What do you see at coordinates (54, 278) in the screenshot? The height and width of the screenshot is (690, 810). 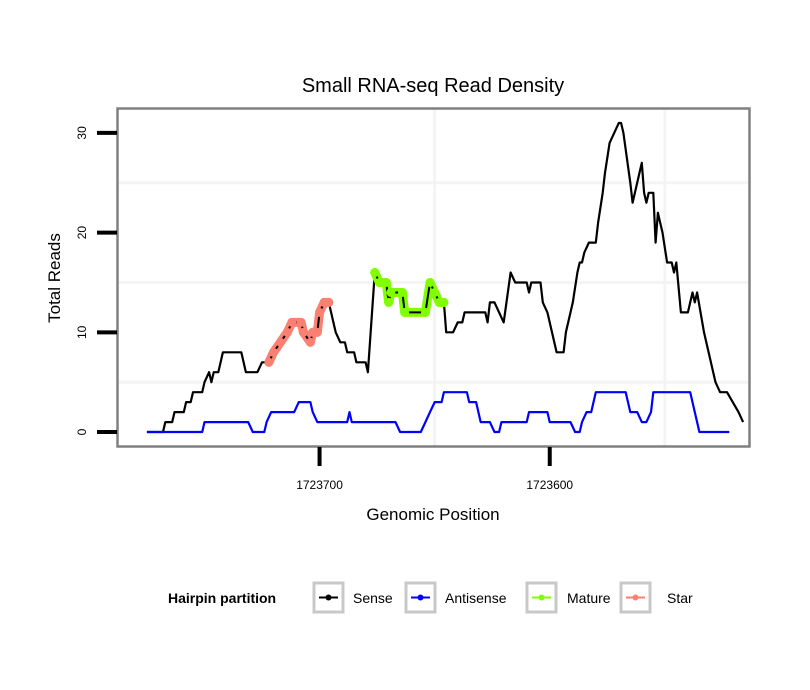 I see `y-axis-title: Total Reads` at bounding box center [54, 278].